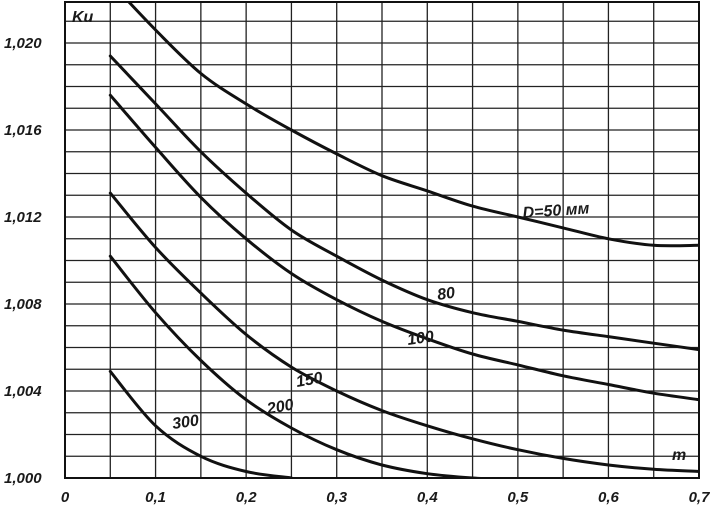 The width and height of the screenshot is (711, 519). Describe the element at coordinates (247, 497) in the screenshot. I see `x-tick-label: 0,2` at that location.